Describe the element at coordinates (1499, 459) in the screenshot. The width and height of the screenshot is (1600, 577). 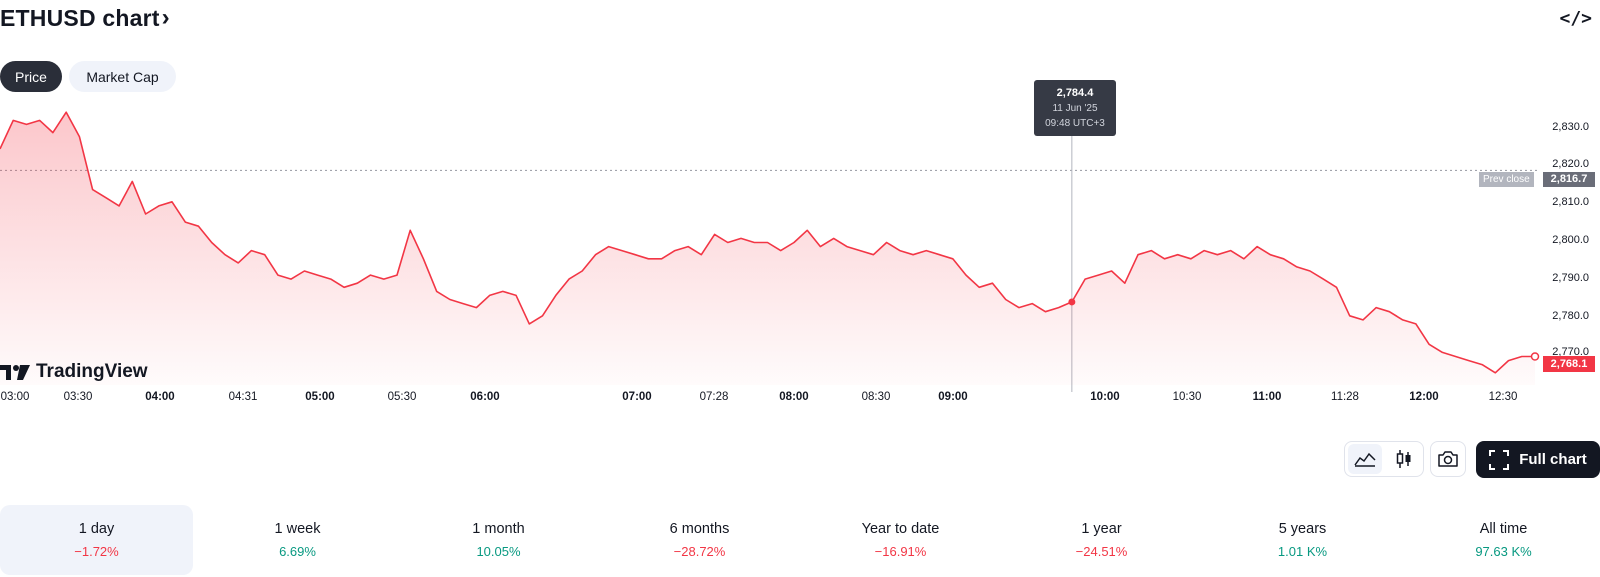
I see `fullscreen-icon` at that location.